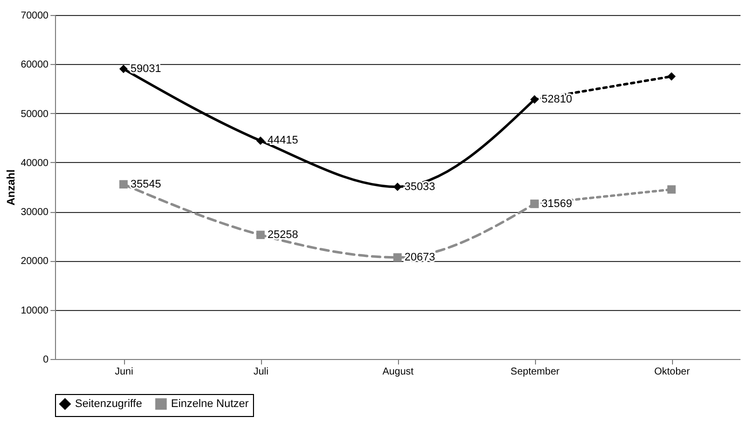  I want to click on data-label: 35545, so click(146, 184).